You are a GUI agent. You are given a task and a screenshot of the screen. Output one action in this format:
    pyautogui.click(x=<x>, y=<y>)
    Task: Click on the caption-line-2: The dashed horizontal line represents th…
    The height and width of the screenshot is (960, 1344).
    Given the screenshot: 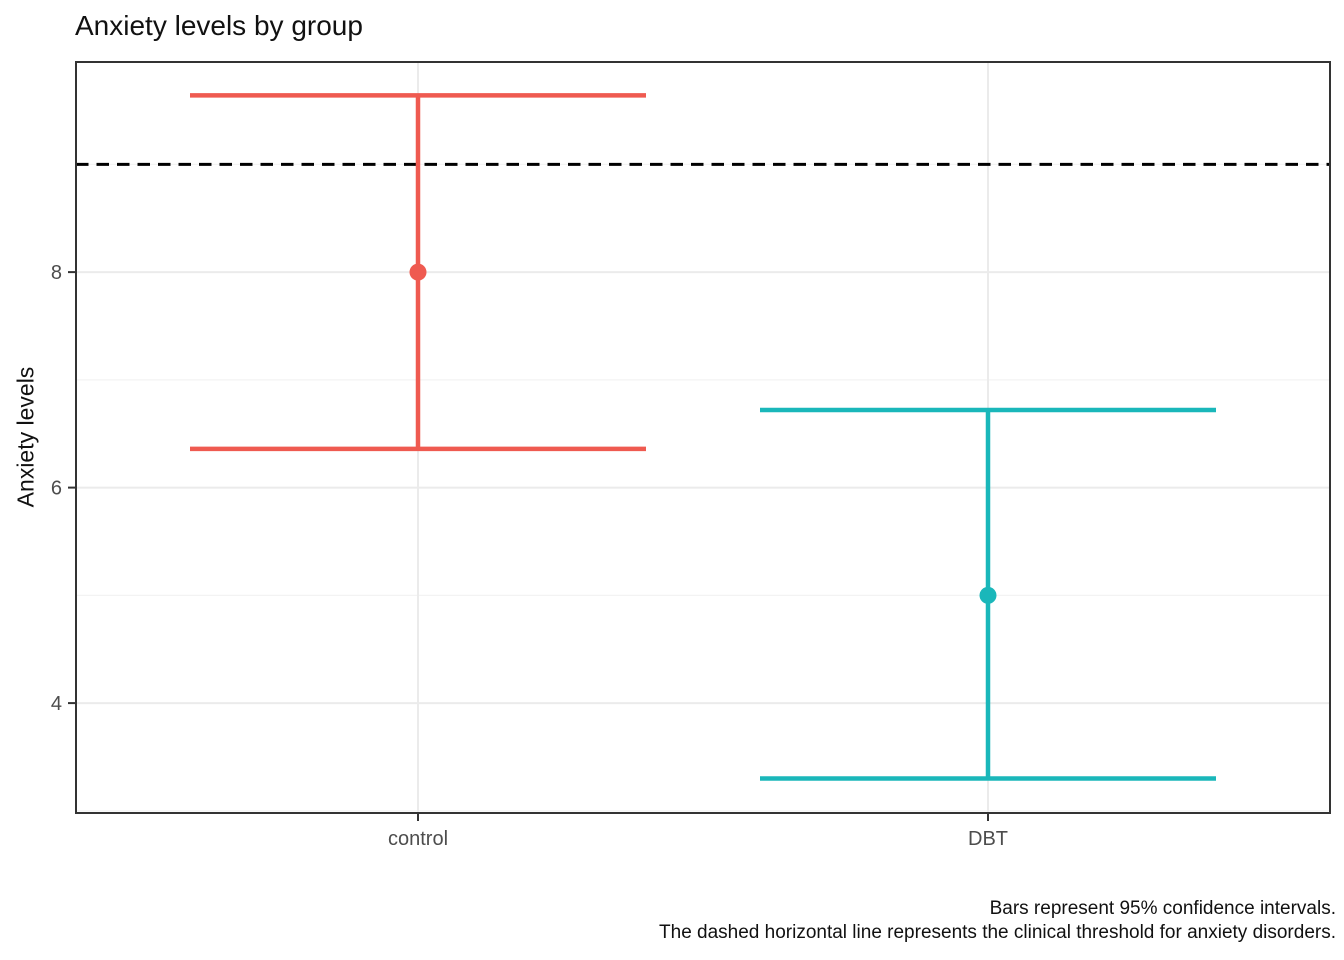 What is the action you would take?
    pyautogui.click(x=997, y=932)
    